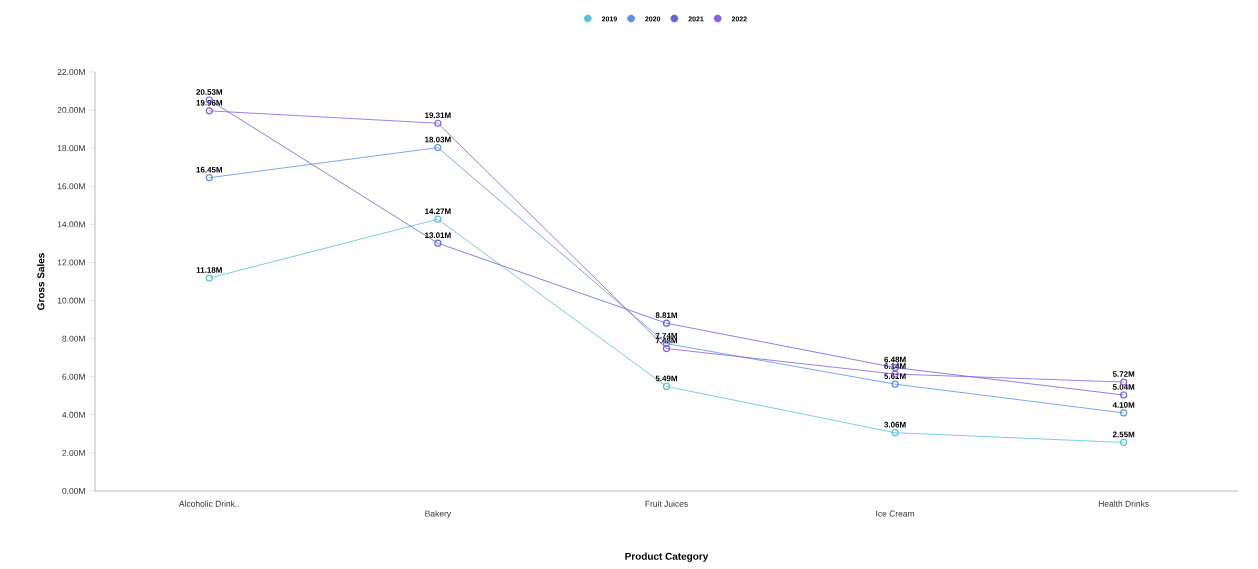 This screenshot has width=1258, height=569. I want to click on y-tick-label: 12.00M, so click(71, 262).